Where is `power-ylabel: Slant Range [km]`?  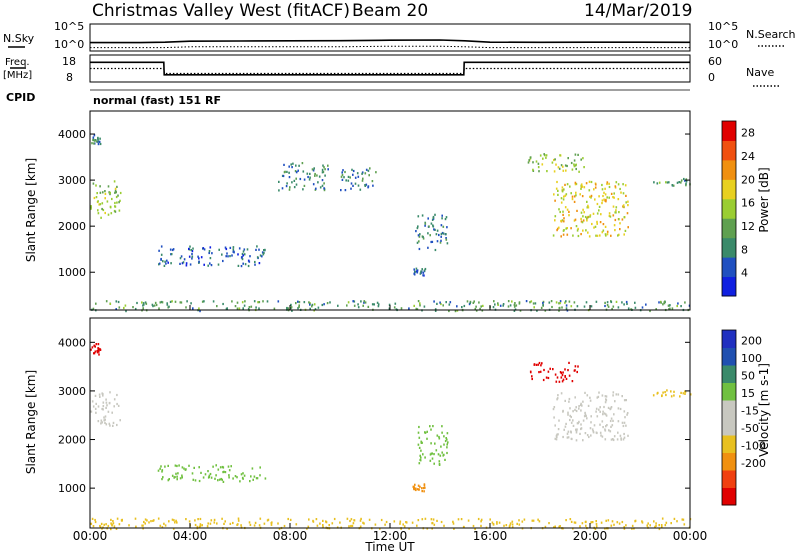 power-ylabel: Slant Range [km] is located at coordinates (31, 210).